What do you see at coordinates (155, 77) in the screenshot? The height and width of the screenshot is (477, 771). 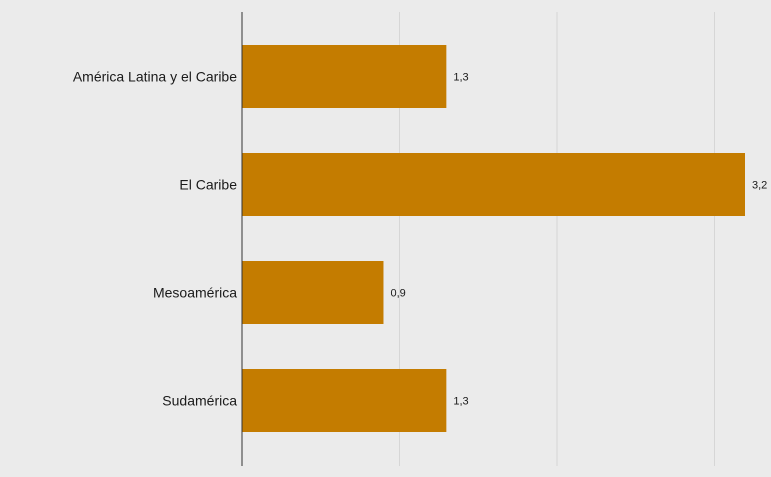 I see `category-label-1: América Latina y el Caribe` at bounding box center [155, 77].